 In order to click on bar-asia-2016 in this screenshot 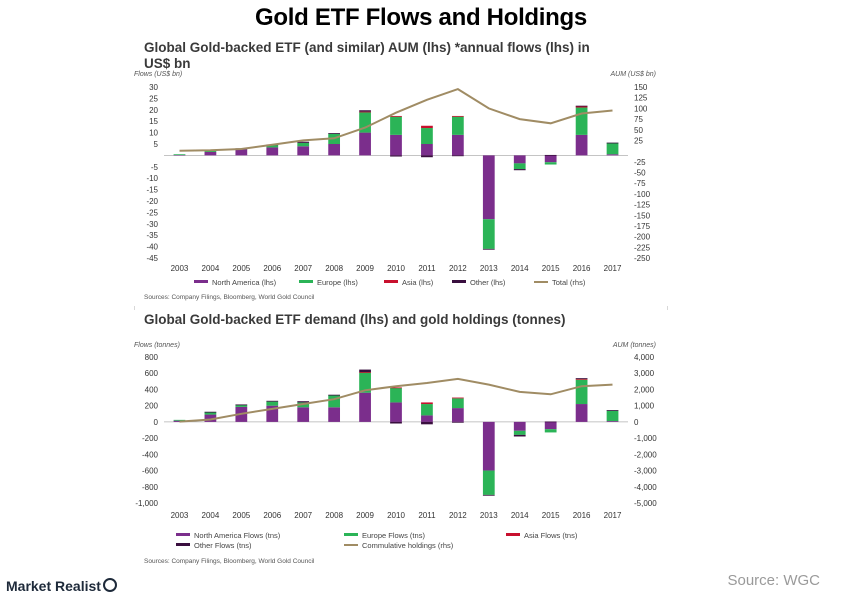, I will do `click(581, 107)`.